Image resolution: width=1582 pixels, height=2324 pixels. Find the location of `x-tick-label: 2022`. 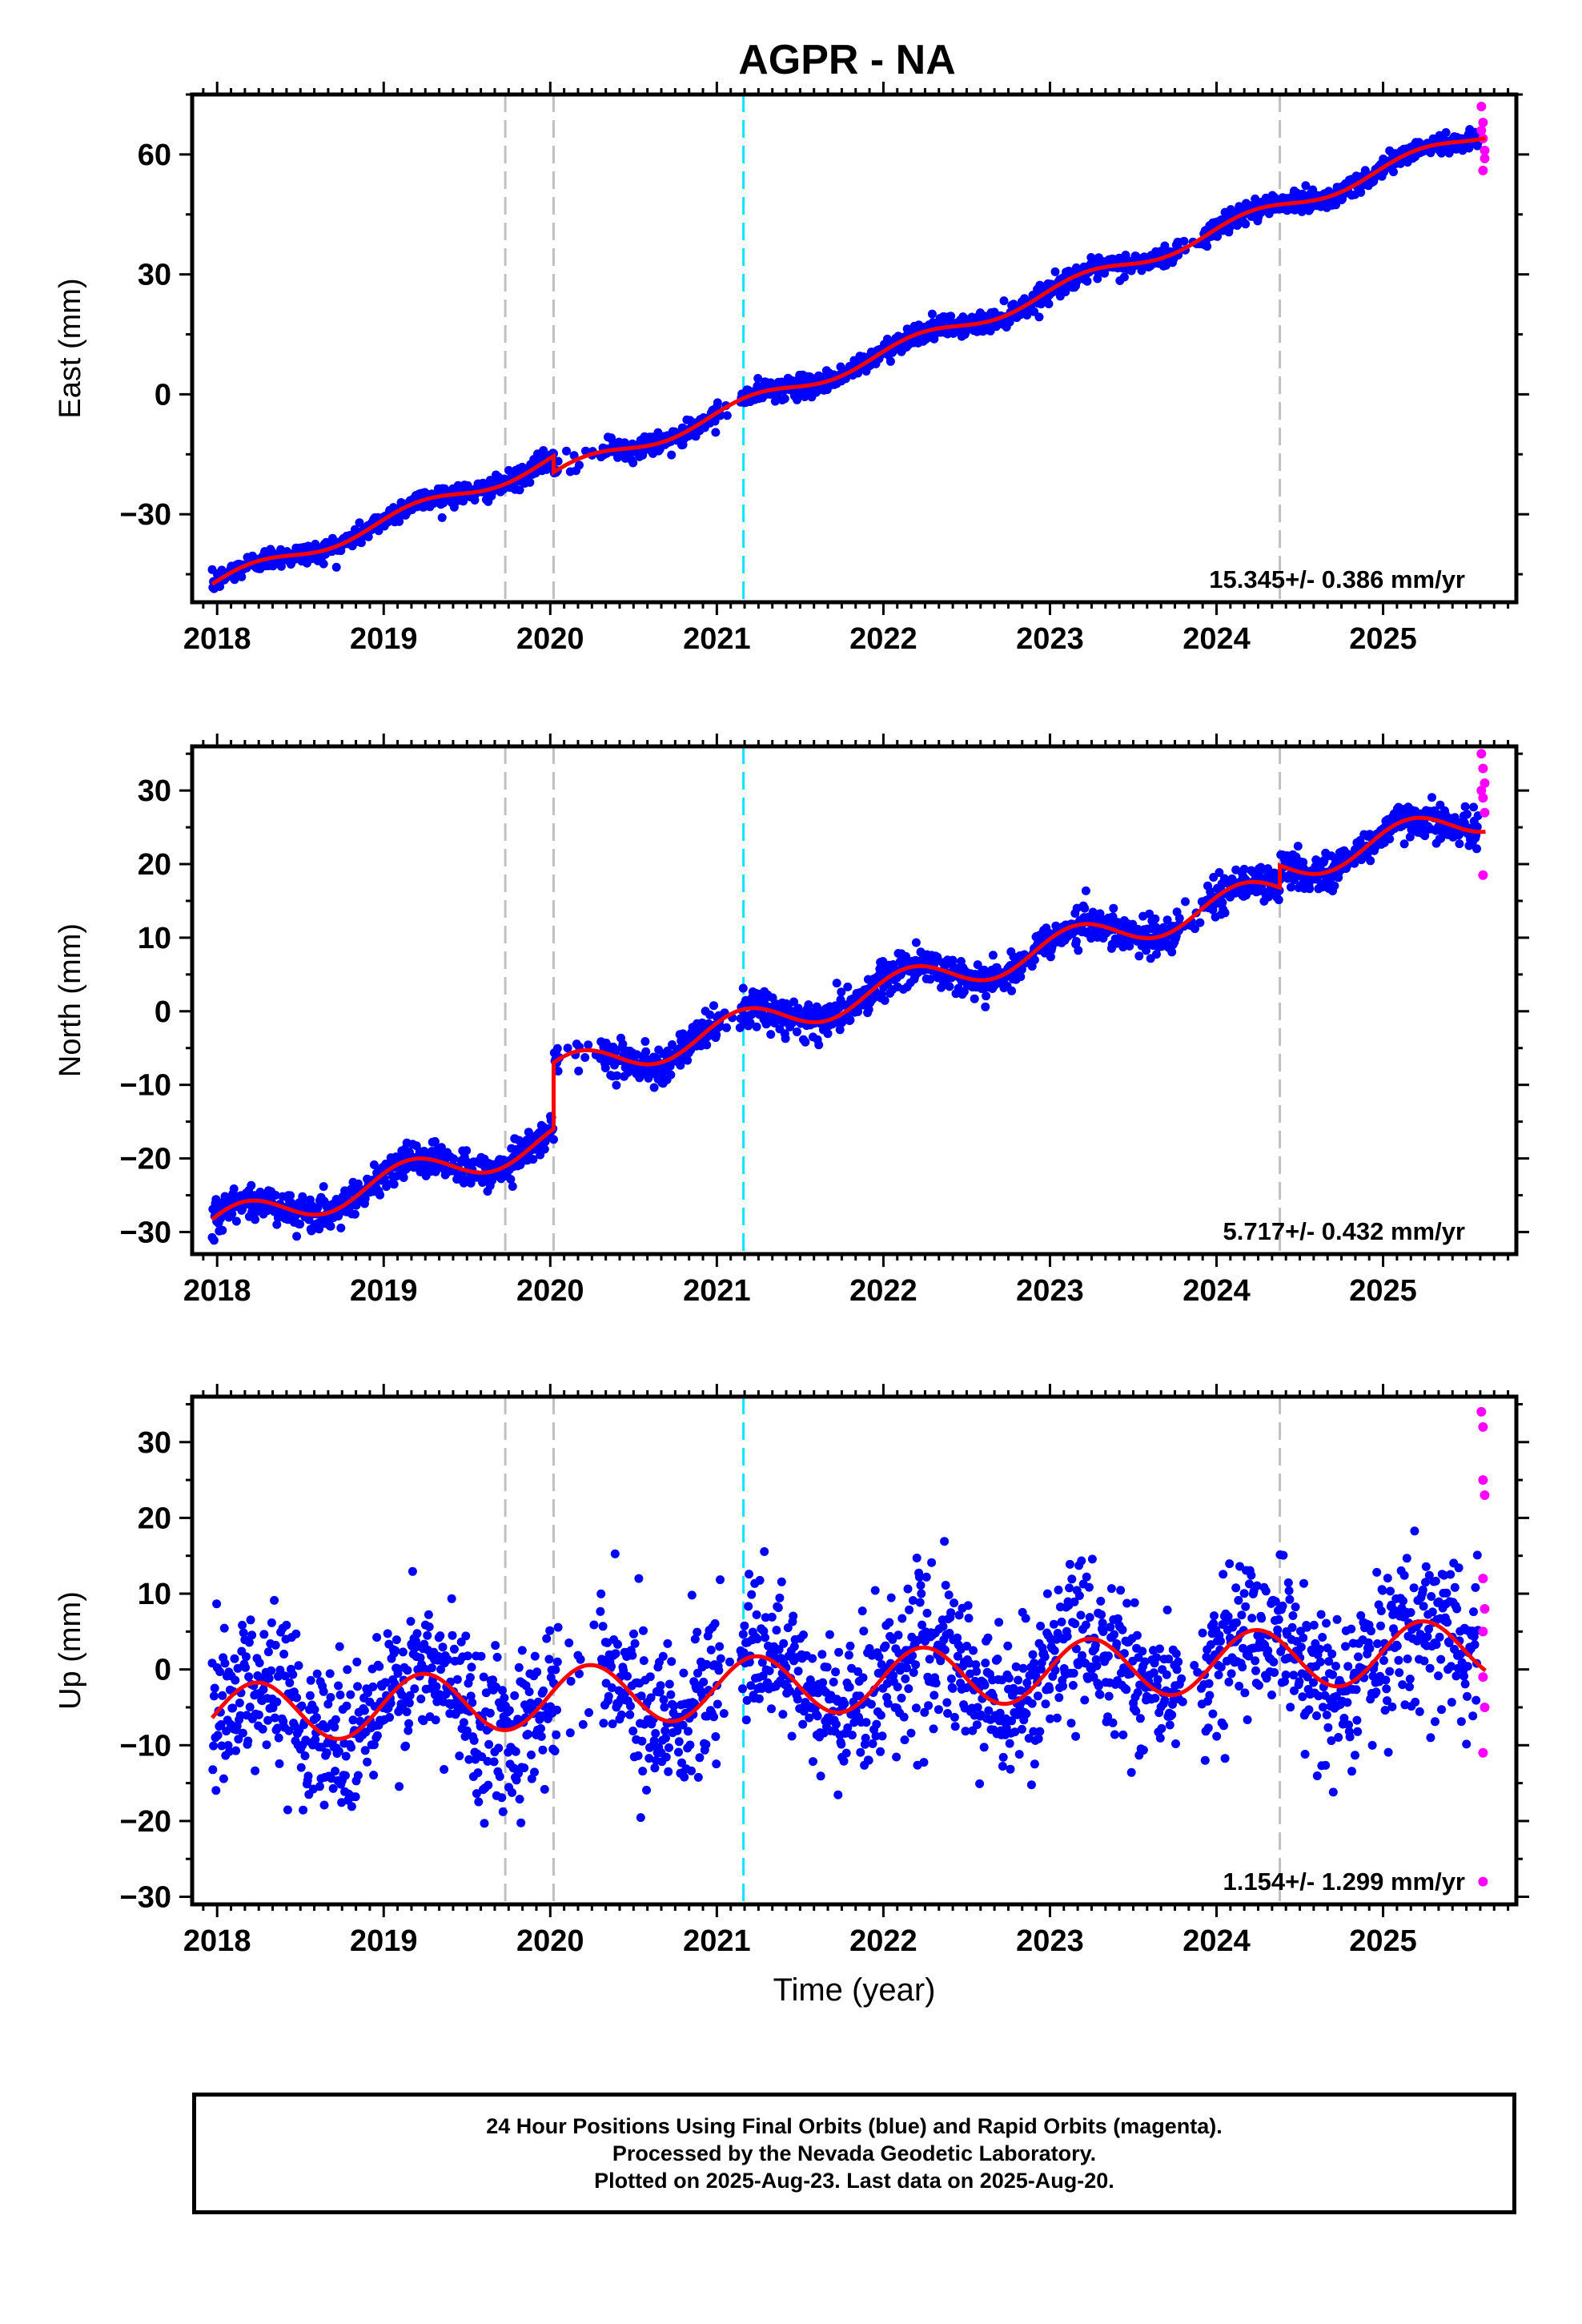

x-tick-label: 2022 is located at coordinates (883, 1291).